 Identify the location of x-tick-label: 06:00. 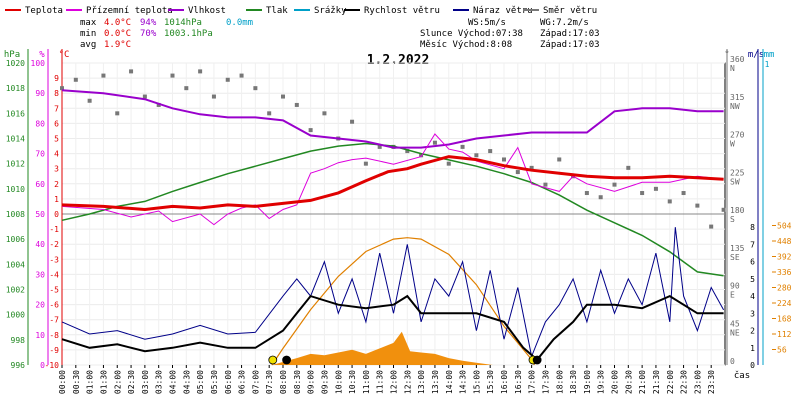
(228, 382).